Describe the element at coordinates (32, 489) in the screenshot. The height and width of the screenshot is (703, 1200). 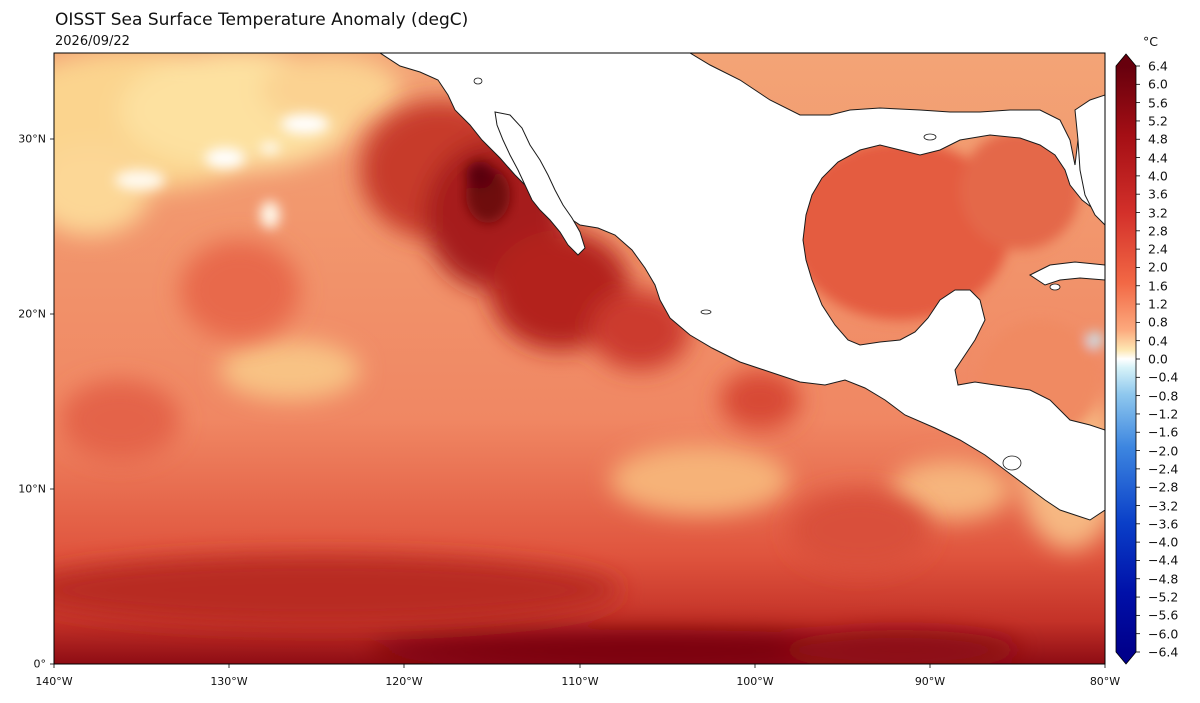
I see `lat-label-10n: 10°N` at that location.